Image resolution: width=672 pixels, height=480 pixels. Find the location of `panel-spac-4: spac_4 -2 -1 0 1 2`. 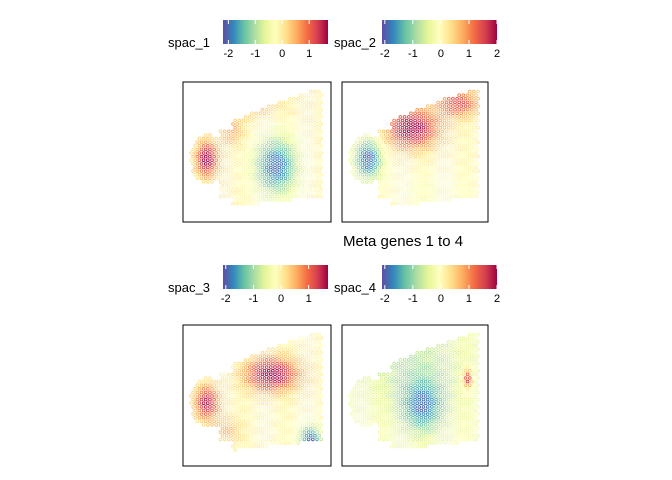

panel-spac-4: spac_4 -2 -1 0 1 2 is located at coordinates (417, 366).